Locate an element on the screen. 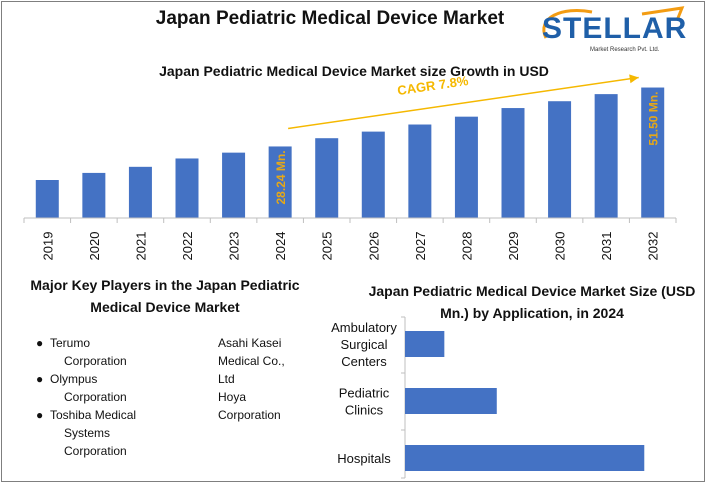 This screenshot has height=485, width=708. player-item: ● Toshiba Medical Systems Corporation is located at coordinates (86, 433).